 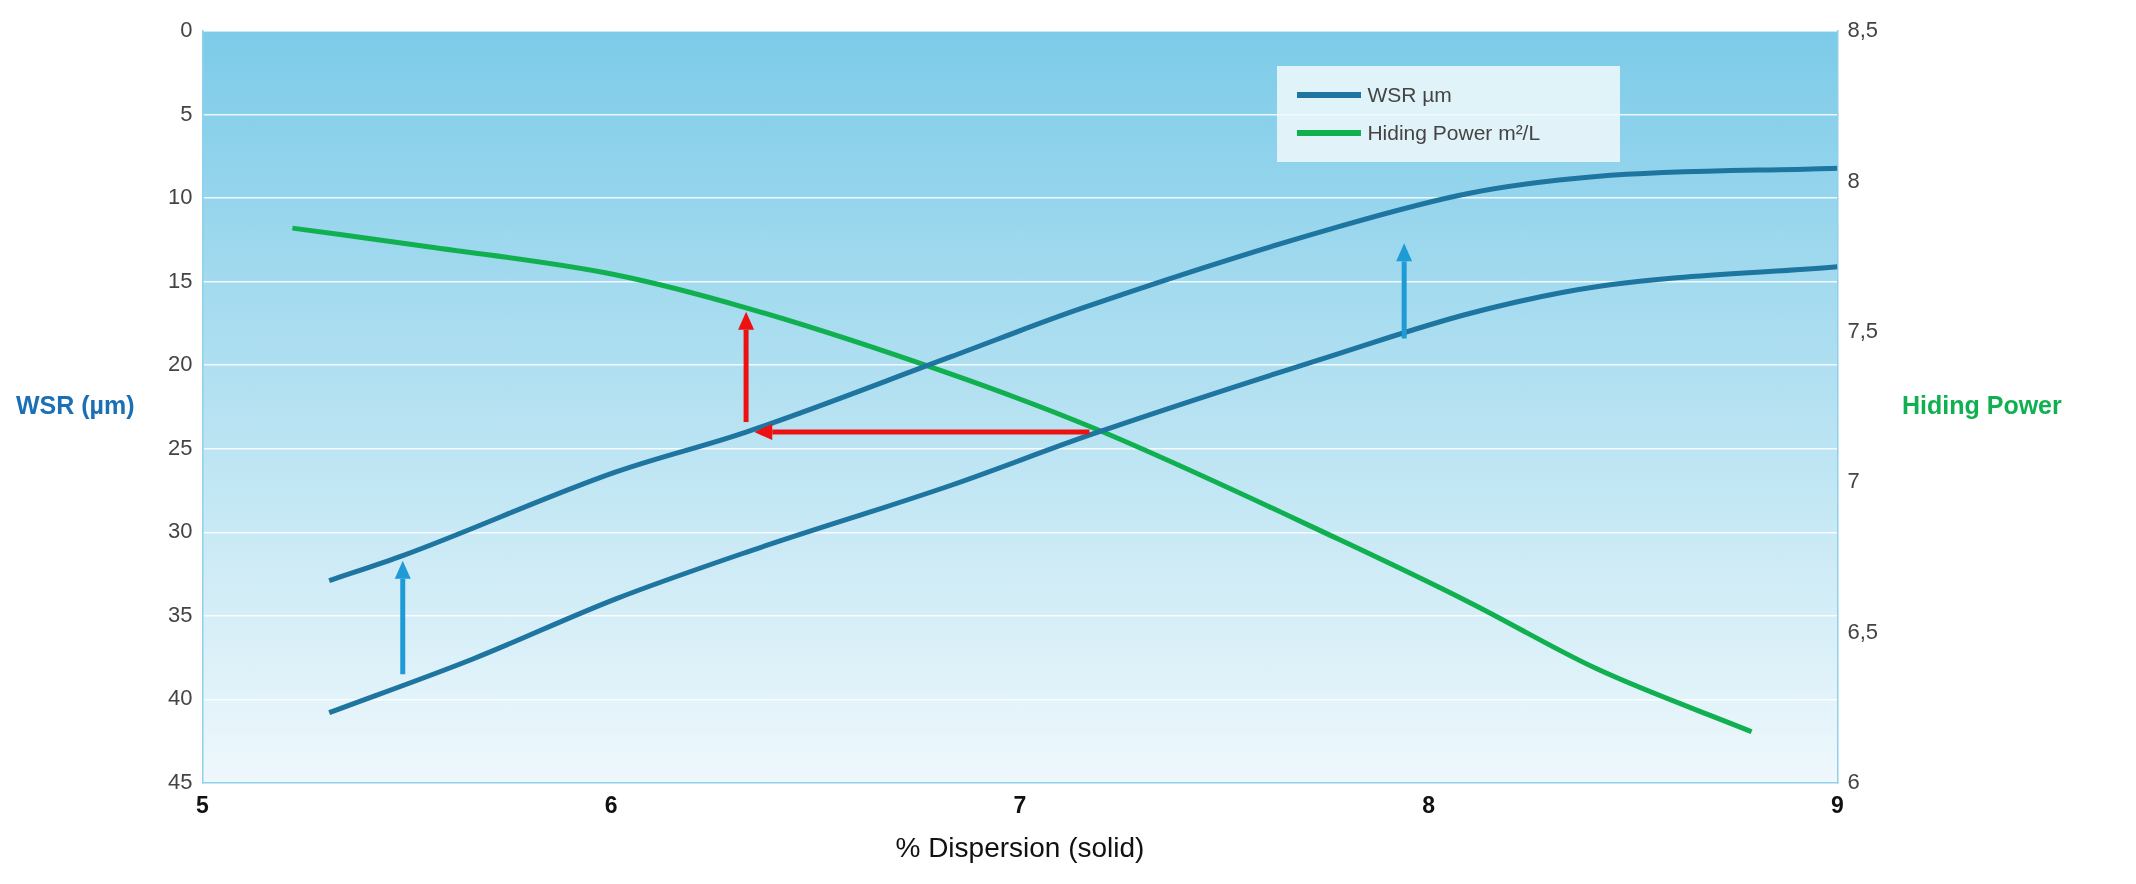 What do you see at coordinates (180, 531) in the screenshot?
I see `y-tick-label: 30` at bounding box center [180, 531].